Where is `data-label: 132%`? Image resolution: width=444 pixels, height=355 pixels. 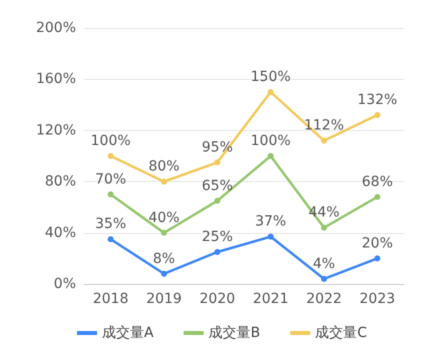 data-label: 132% is located at coordinates (377, 100).